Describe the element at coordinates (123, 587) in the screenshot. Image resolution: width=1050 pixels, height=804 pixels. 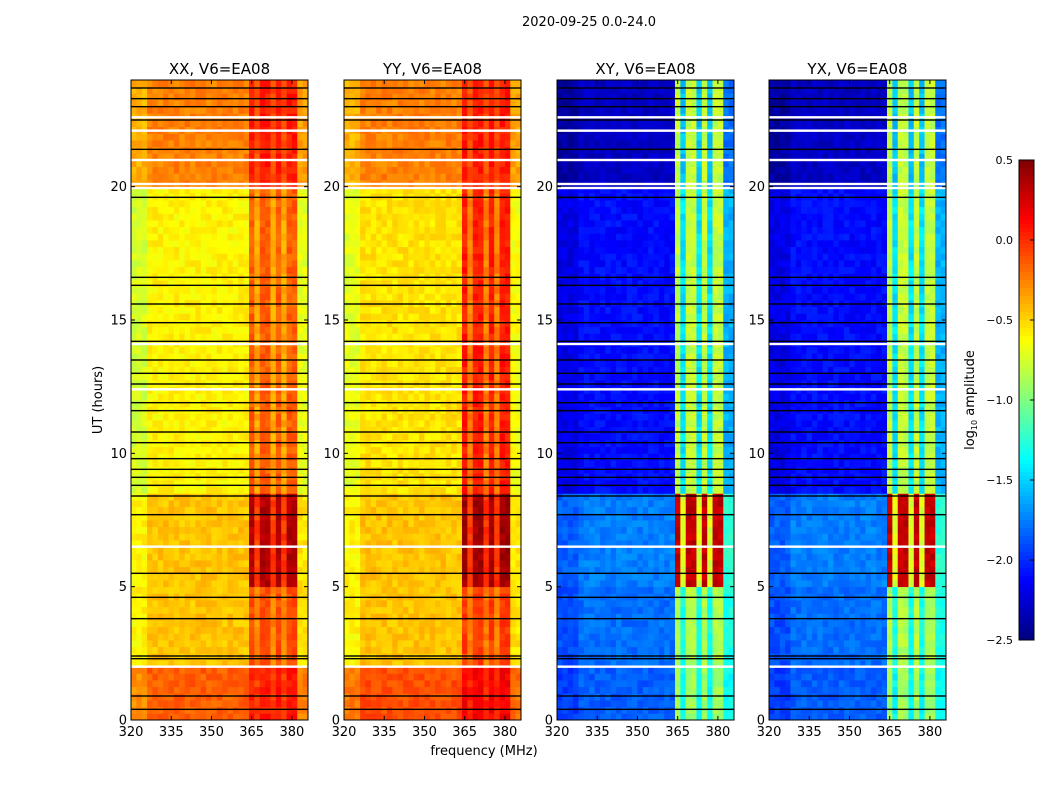
I see `y-tick-label: 5` at that location.